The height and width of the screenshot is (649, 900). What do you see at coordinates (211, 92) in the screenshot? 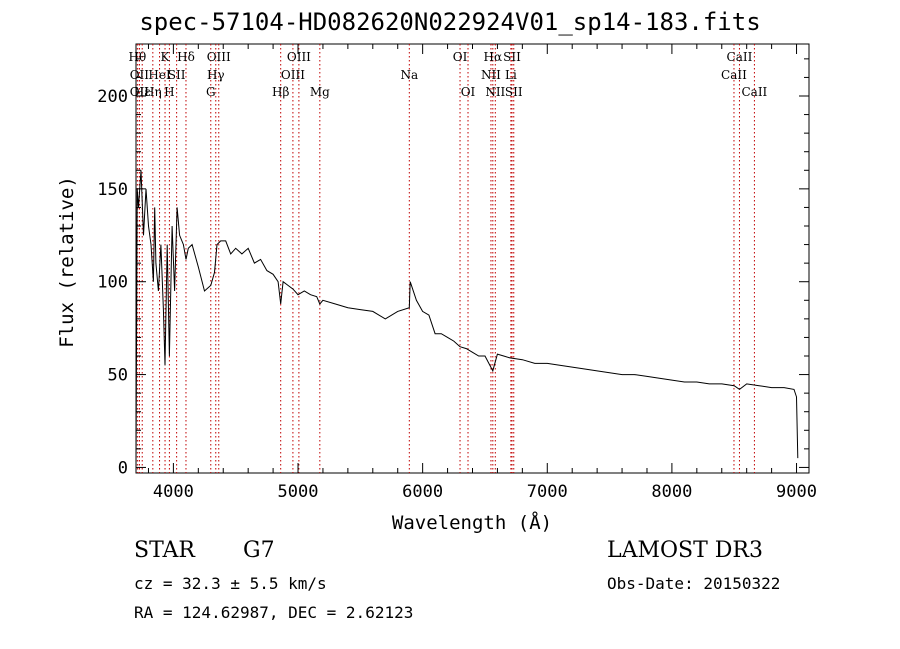
I see `line-label: G` at bounding box center [211, 92].